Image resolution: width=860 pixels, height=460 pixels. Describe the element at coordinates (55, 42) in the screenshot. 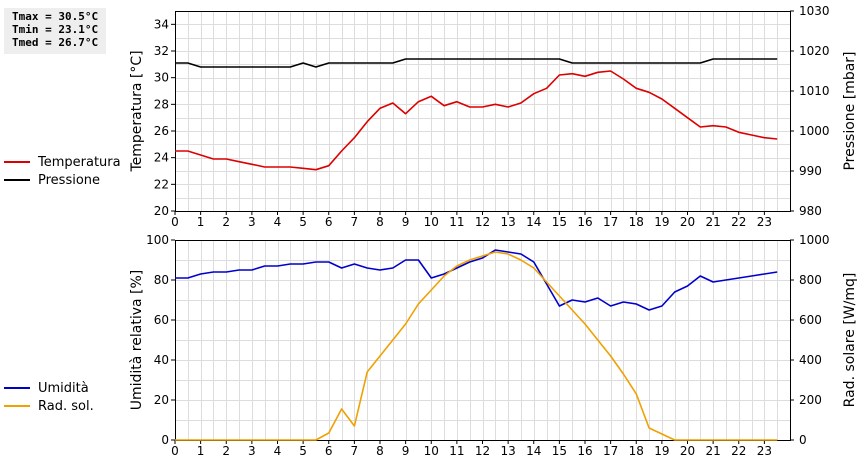

I see `stat-tmed: Tmed = 26.7°C` at that location.